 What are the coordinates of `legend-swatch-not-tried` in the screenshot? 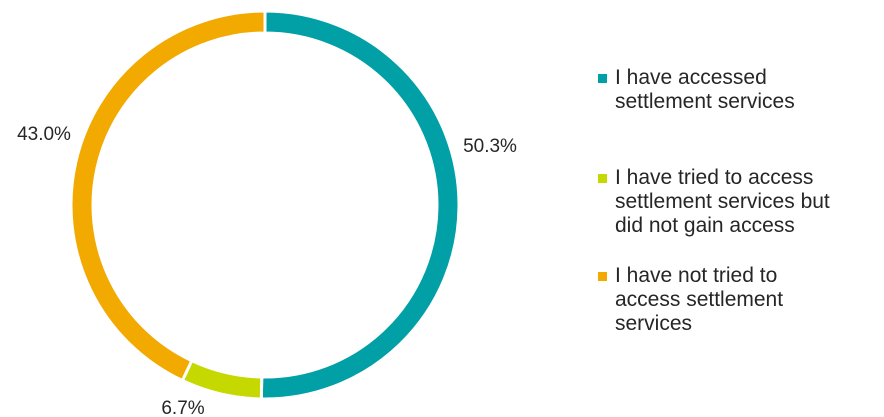 It's located at (602, 276).